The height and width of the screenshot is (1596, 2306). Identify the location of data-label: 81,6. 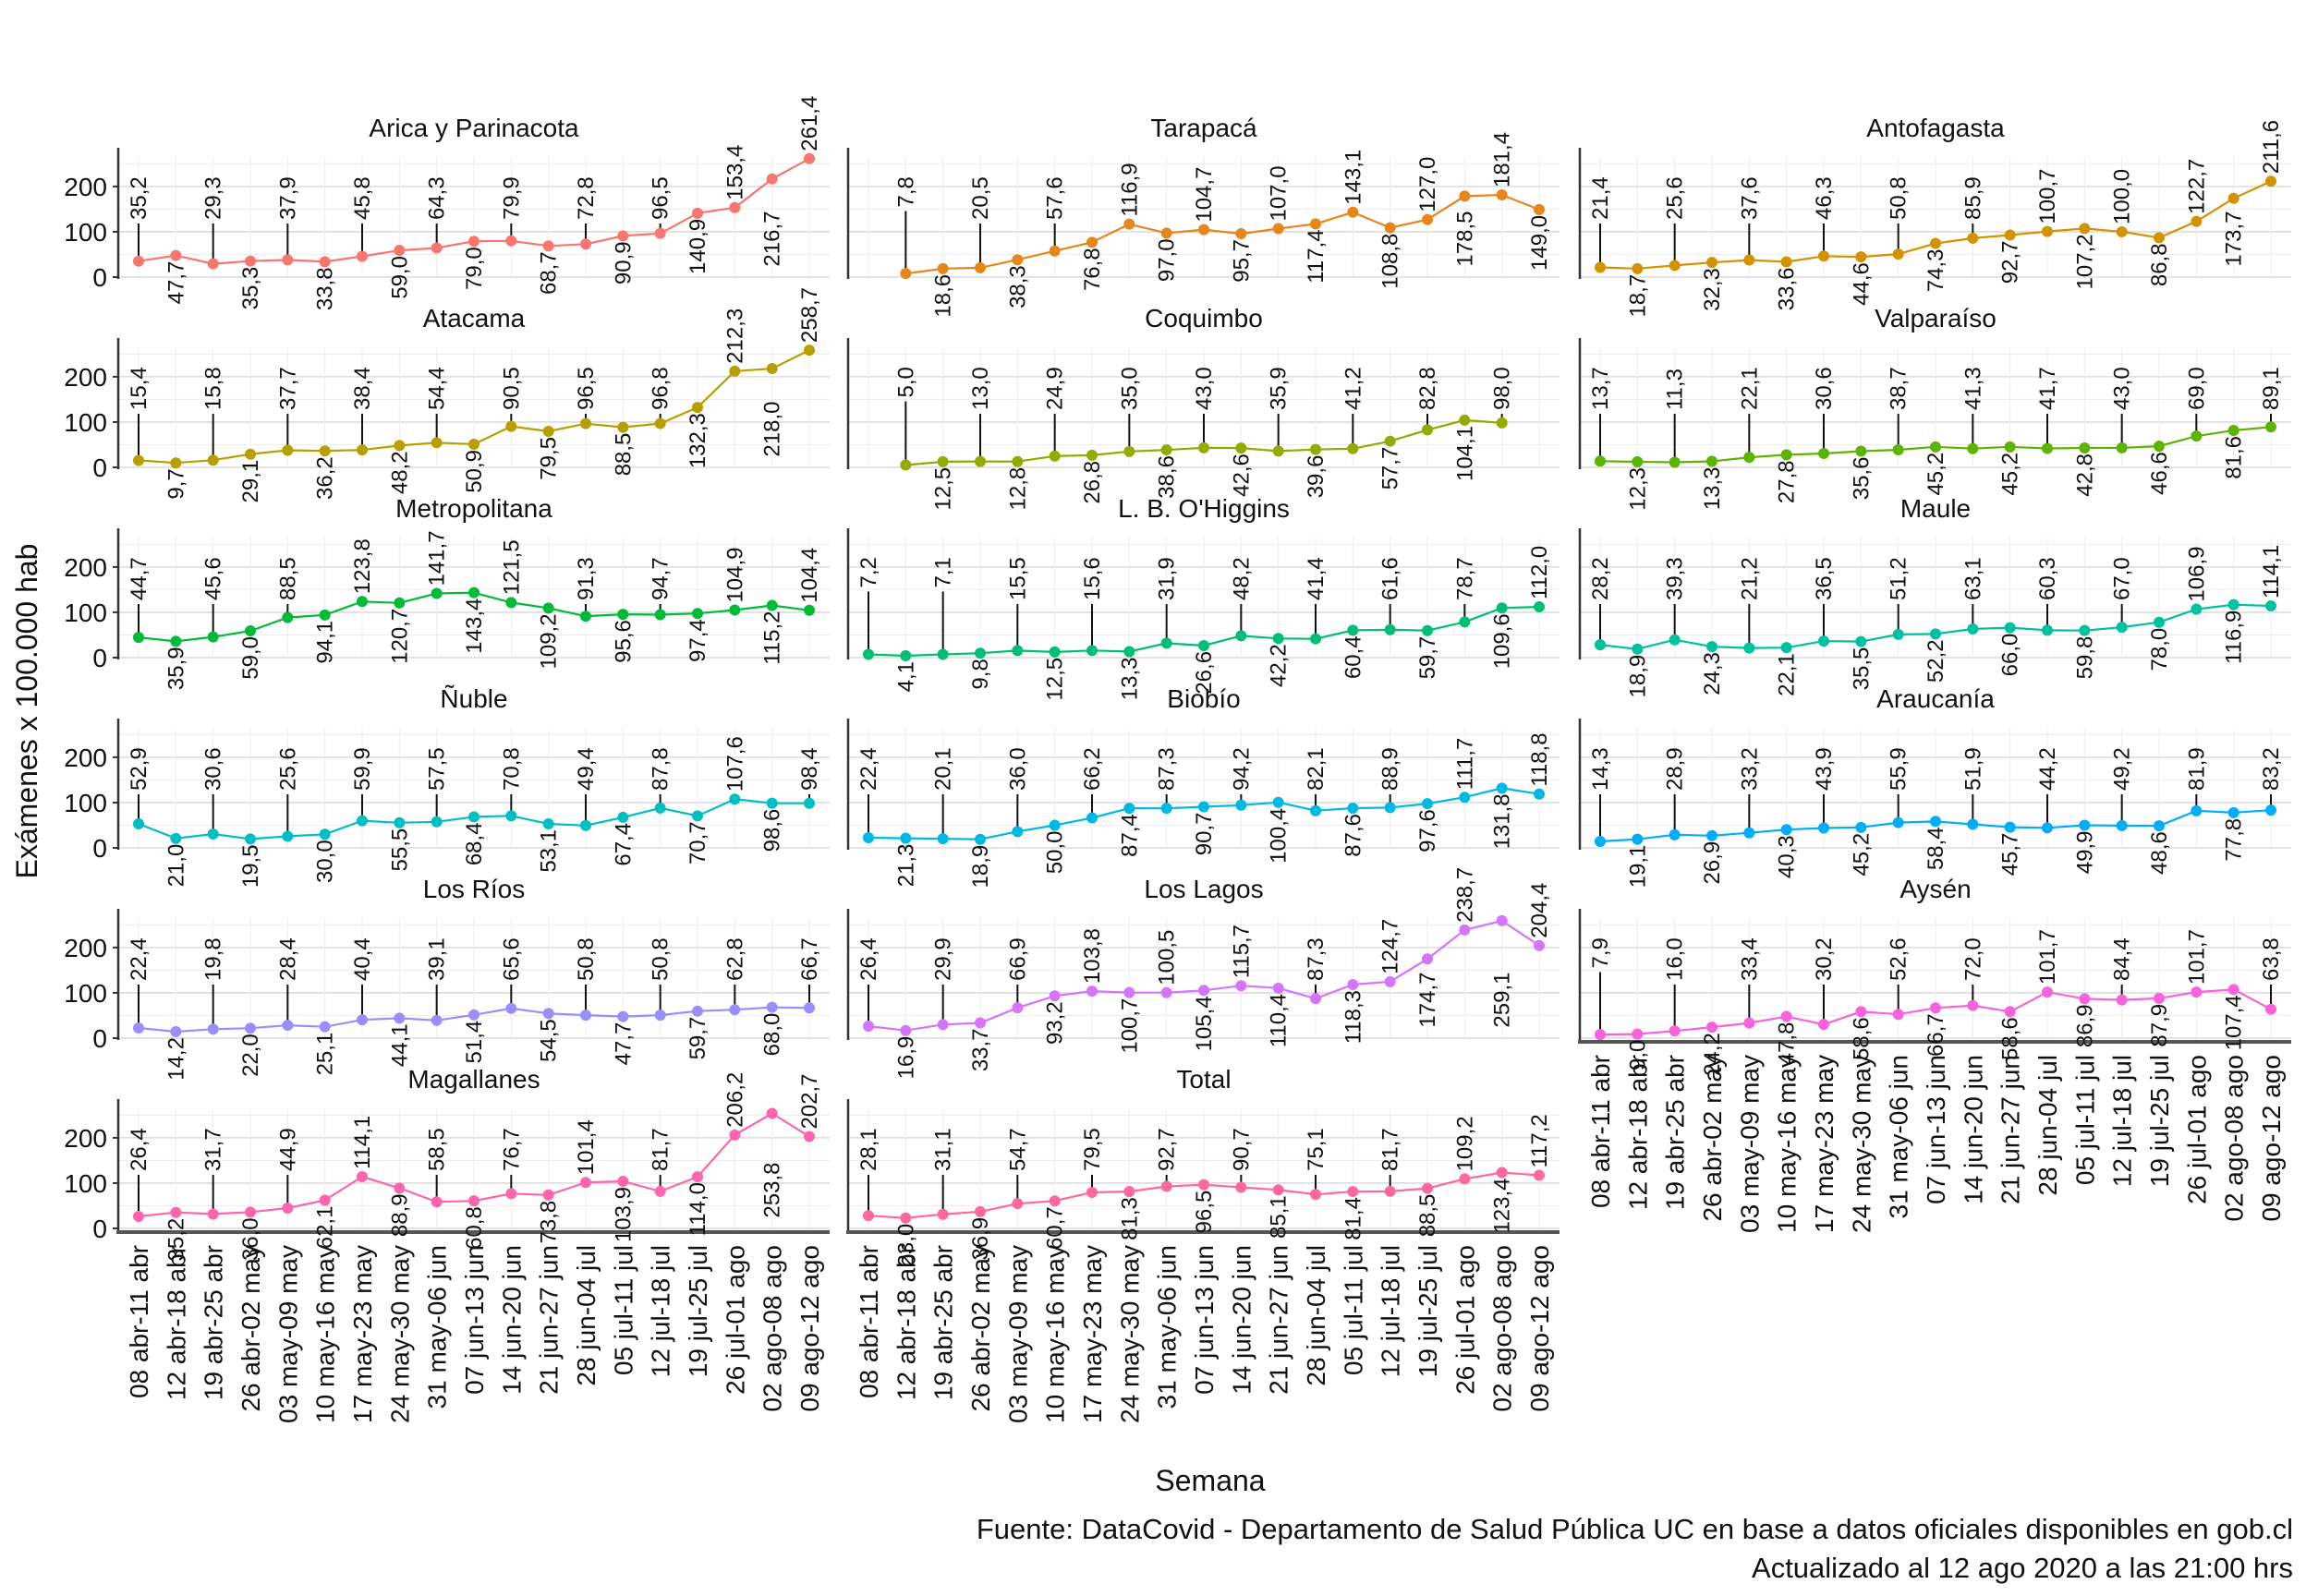
(2234, 457).